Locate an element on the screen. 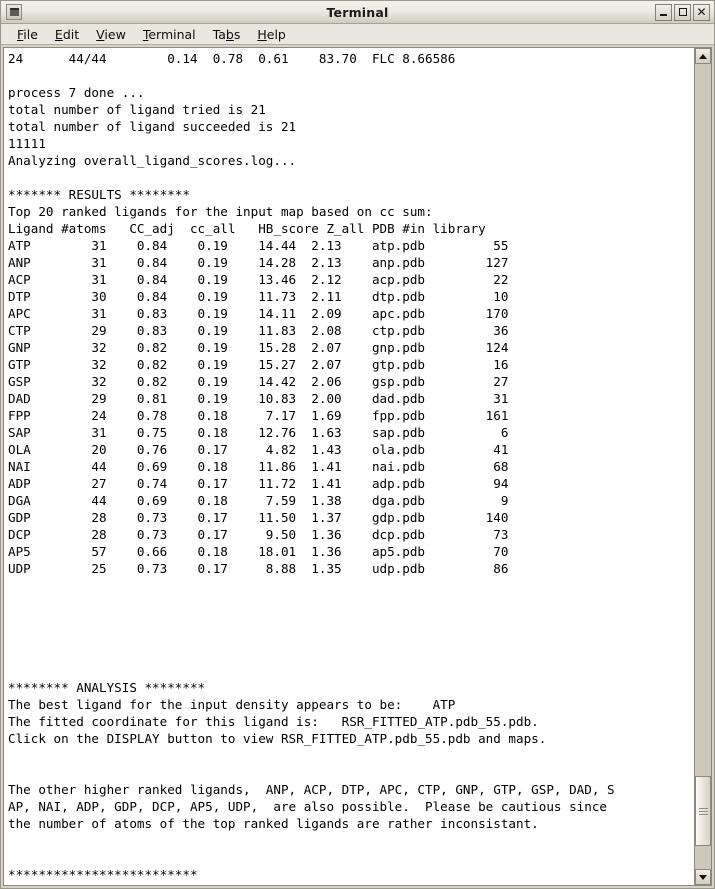  vertical-scrollbar is located at coordinates (703, 466).